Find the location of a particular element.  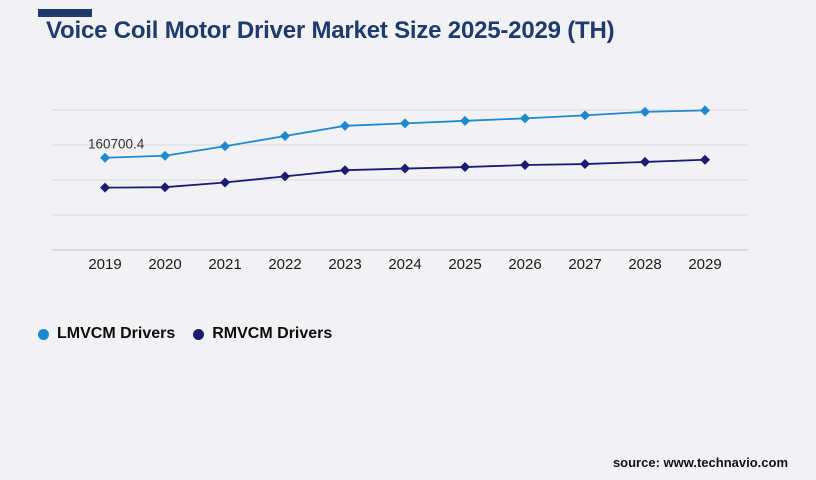

svg-text: 2027 is located at coordinates (584, 264).